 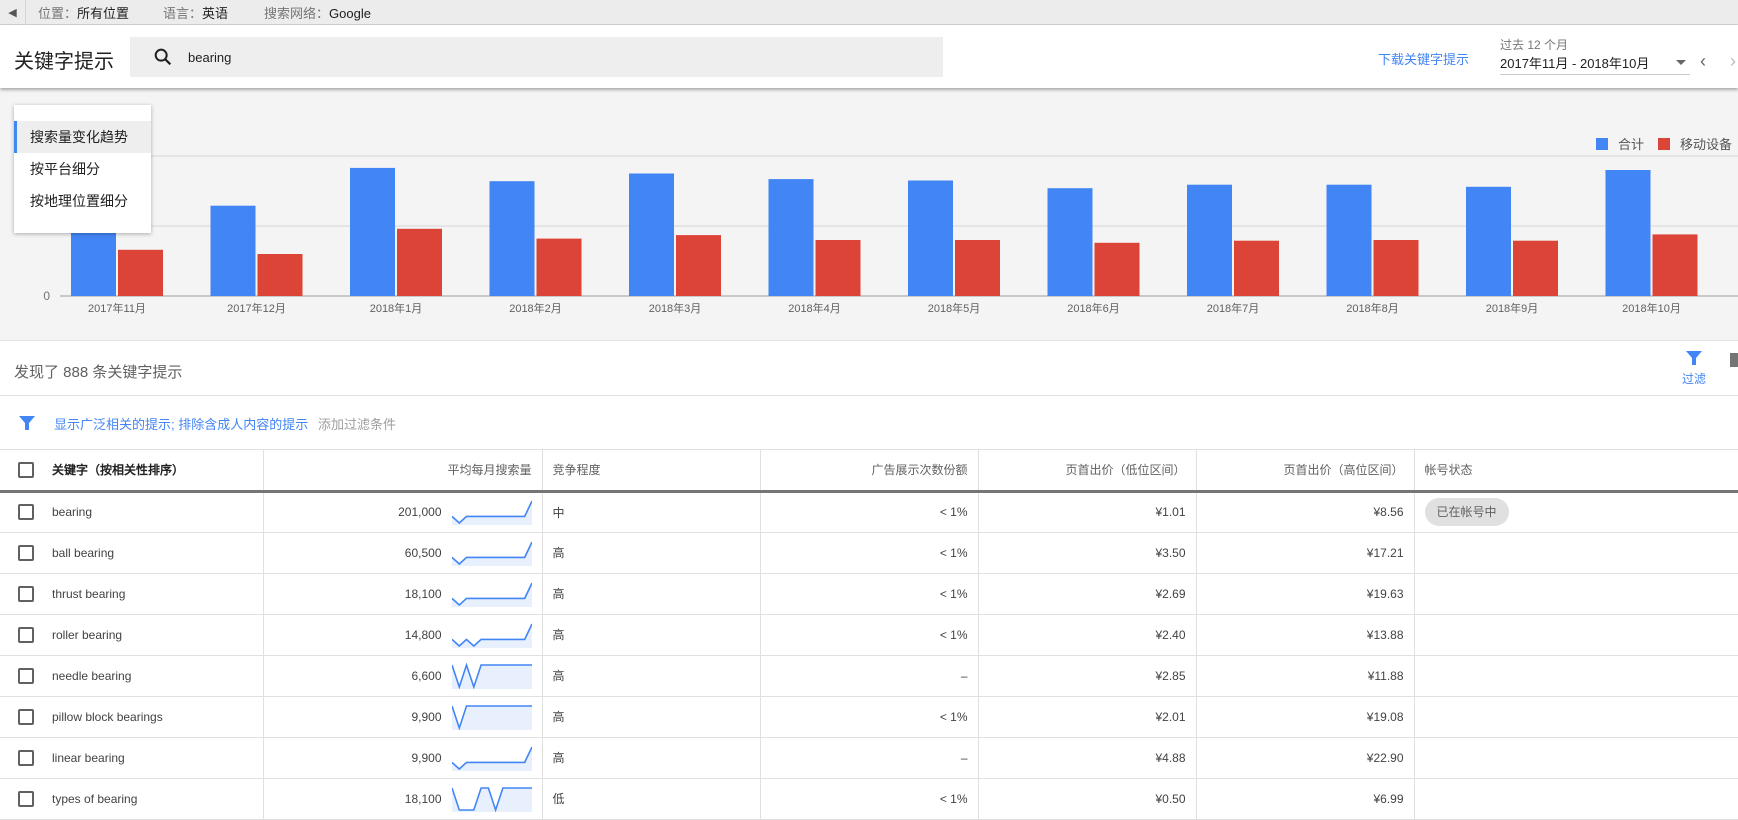 I want to click on location-setting: 位置：所有位置, so click(x=84, y=13).